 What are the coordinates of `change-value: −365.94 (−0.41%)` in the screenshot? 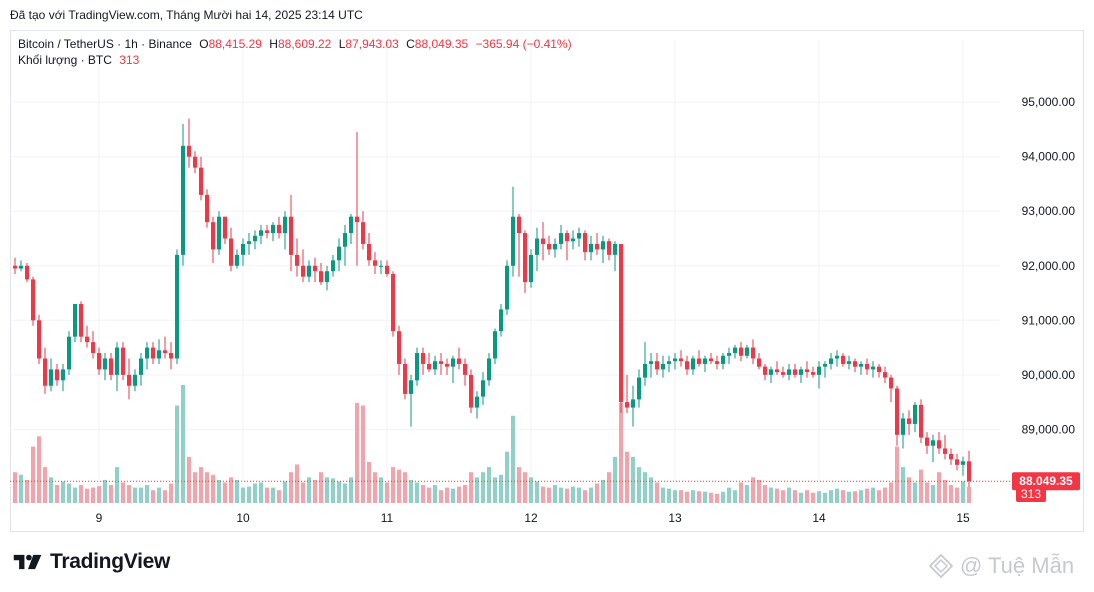 It's located at (523, 44).